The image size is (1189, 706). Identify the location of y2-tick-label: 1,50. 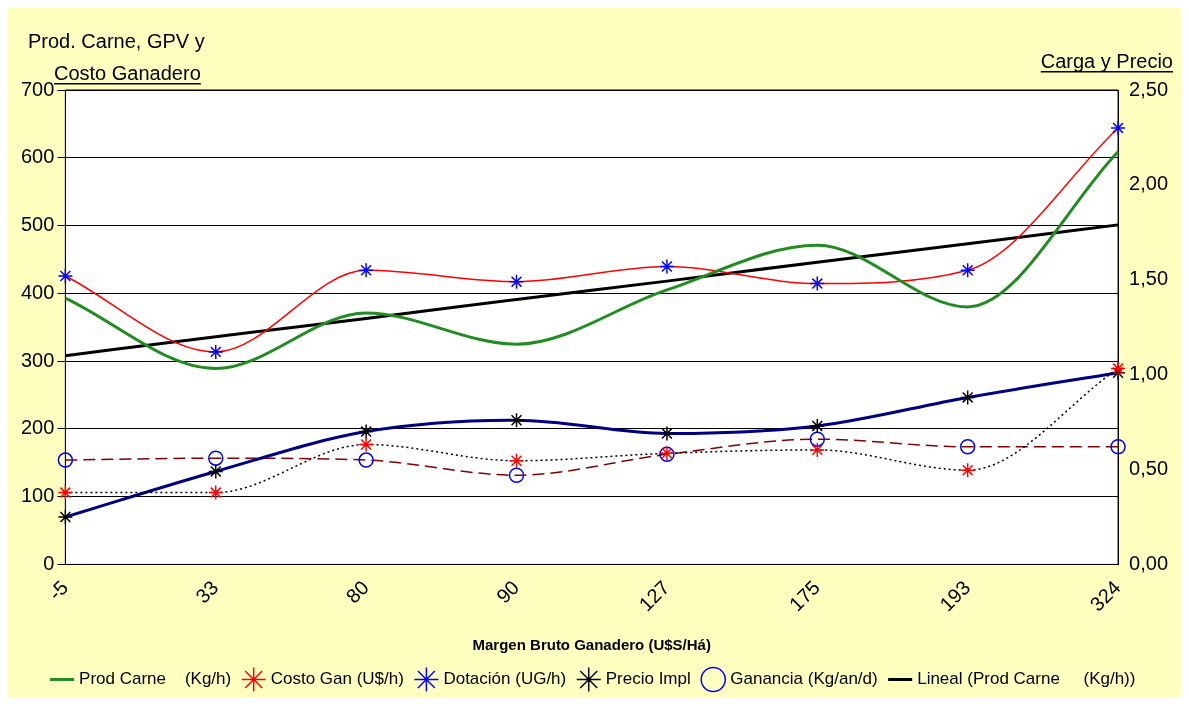
(1149, 278).